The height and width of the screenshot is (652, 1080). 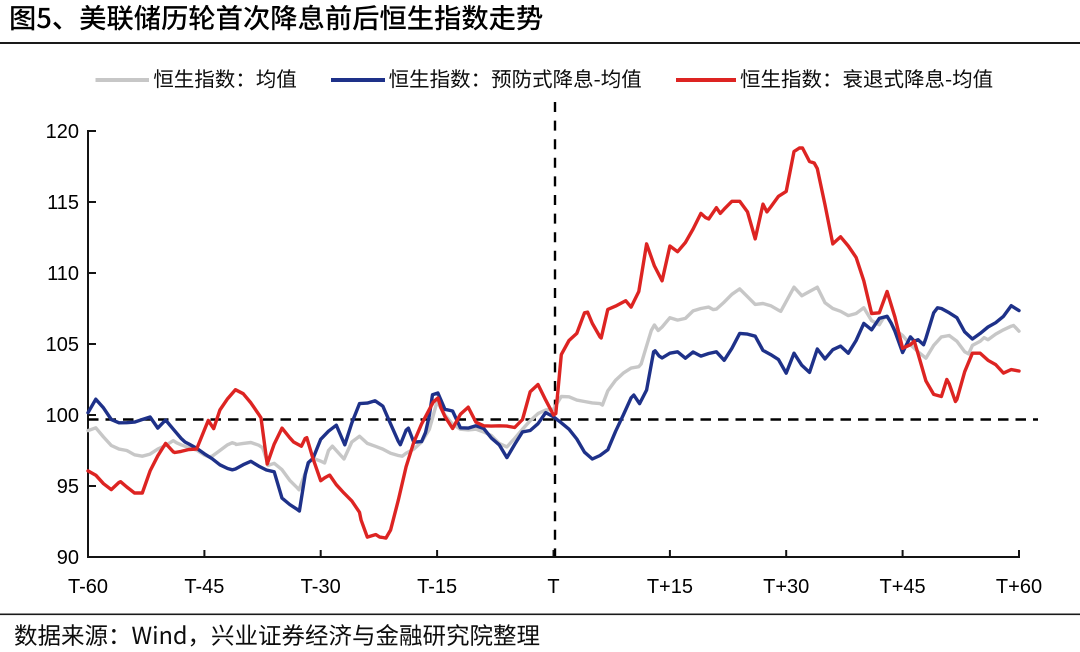 I want to click on svg-text: T-45, so click(x=204, y=587).